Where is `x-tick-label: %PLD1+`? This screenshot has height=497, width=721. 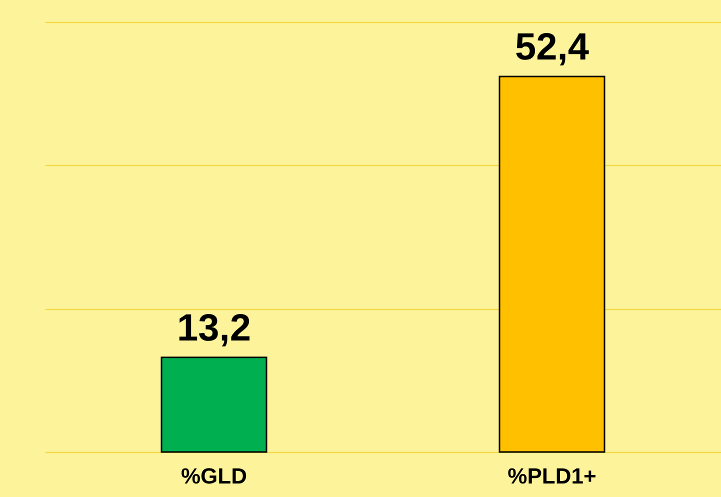 x-tick-label: %PLD1+ is located at coordinates (552, 476).